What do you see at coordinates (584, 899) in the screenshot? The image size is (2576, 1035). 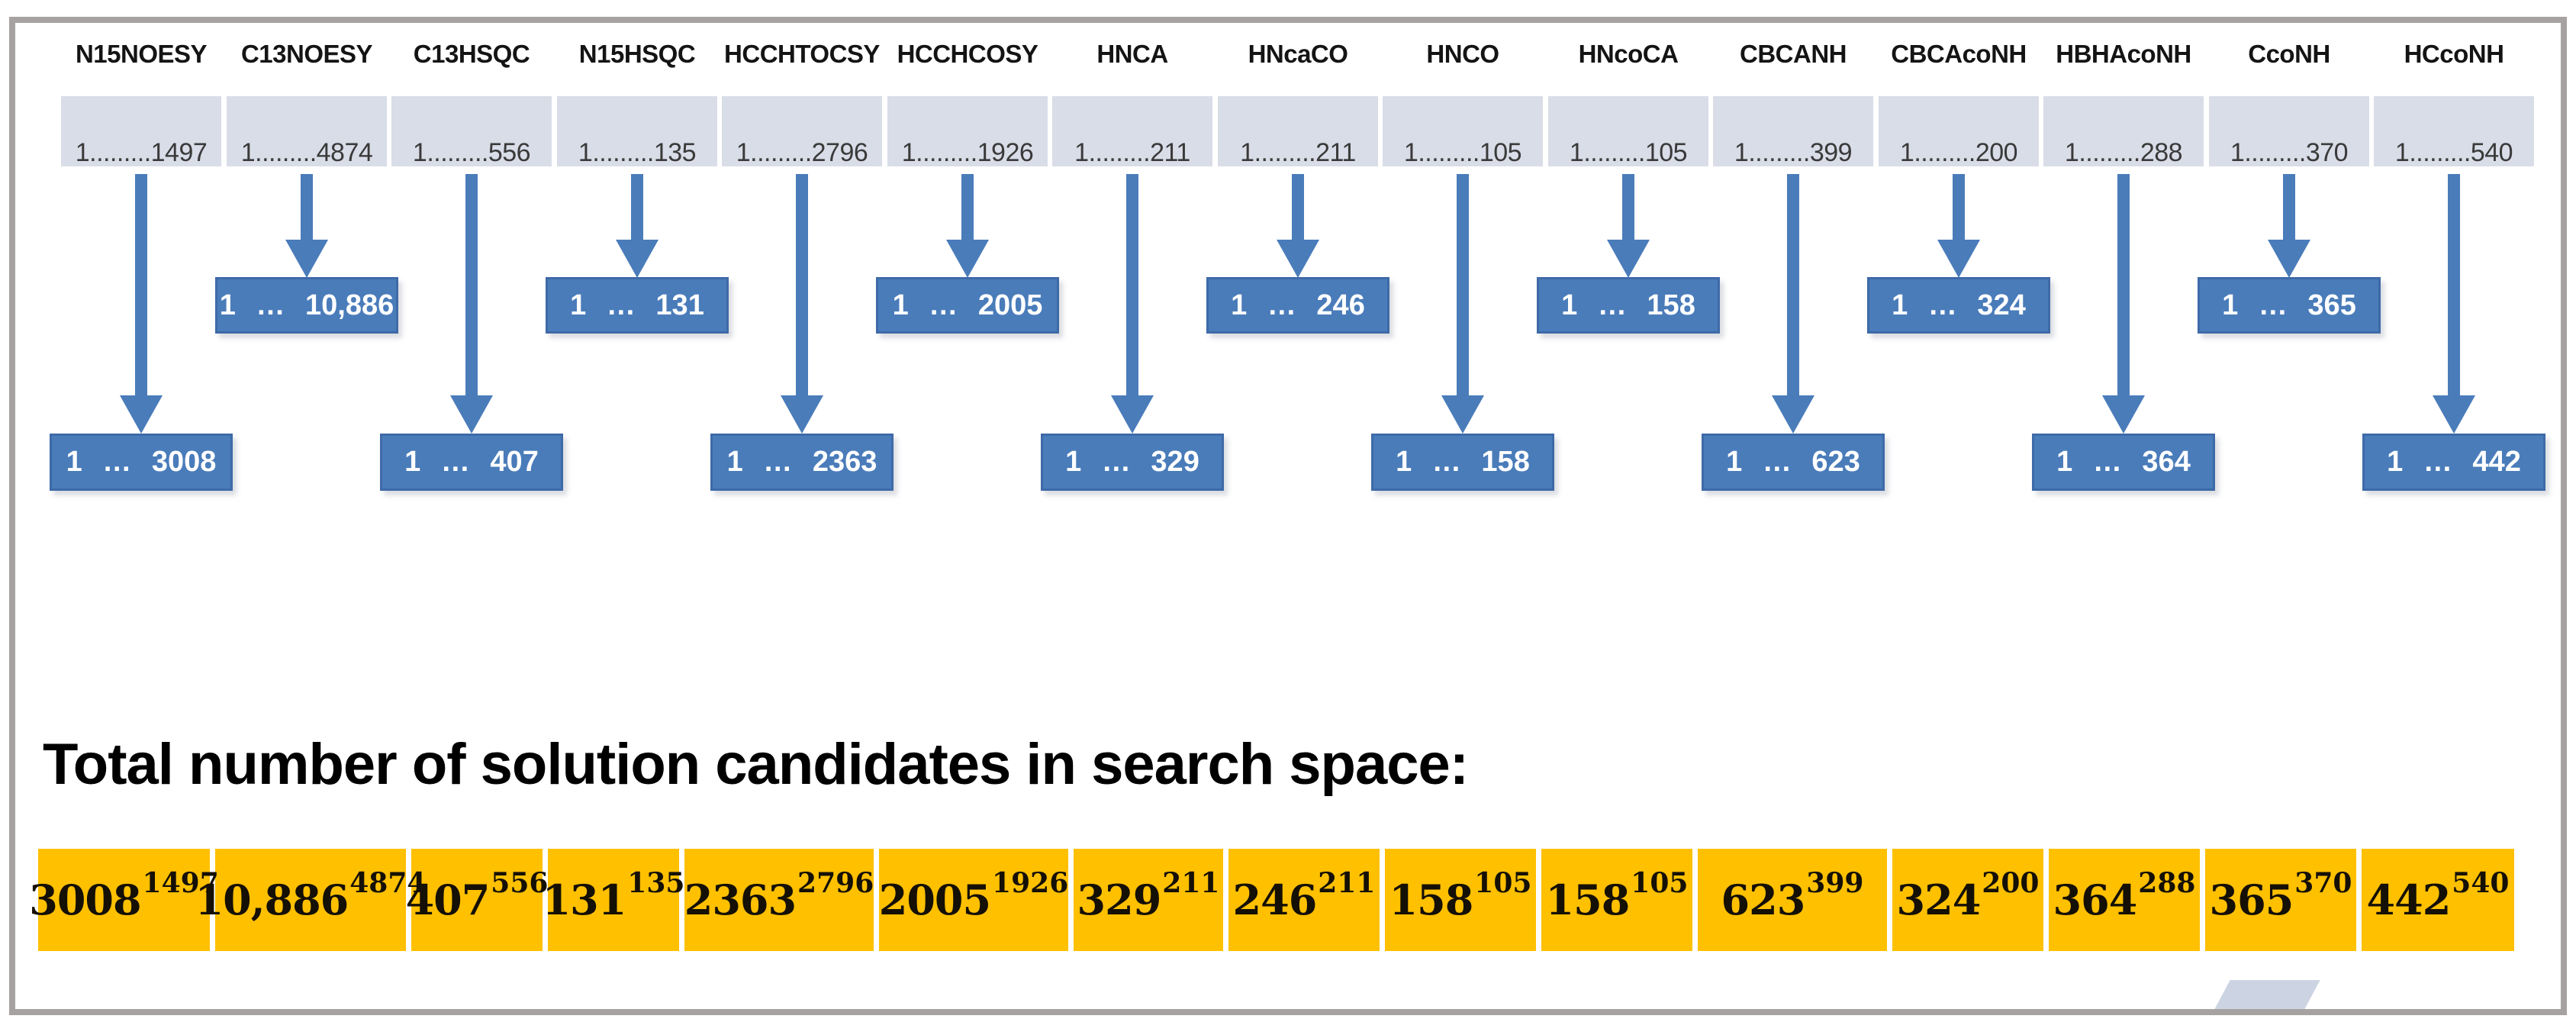 I see `total-base: 131` at bounding box center [584, 899].